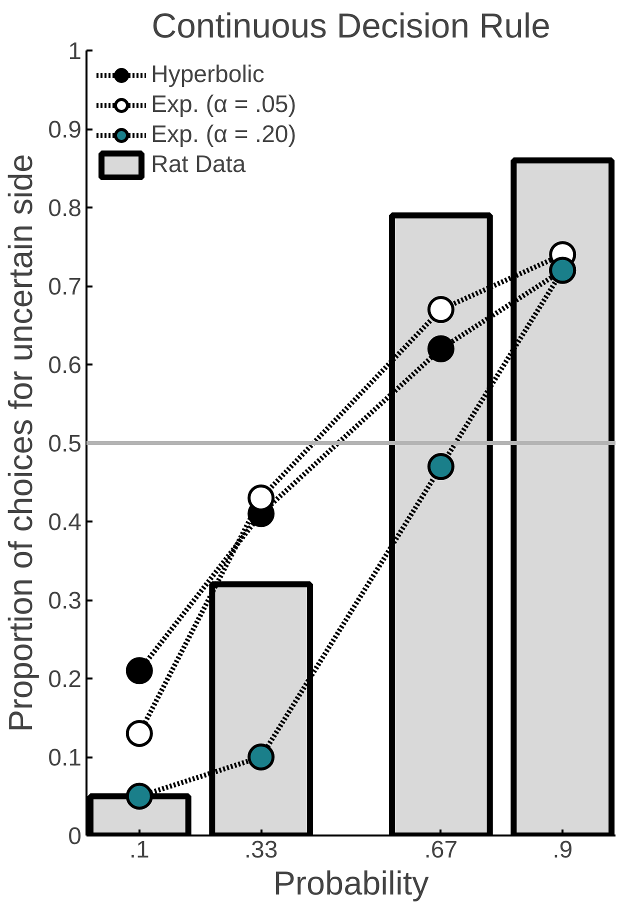 The image size is (627, 913). Describe the element at coordinates (65, 758) in the screenshot. I see `y-tick-label: 0.1` at that location.